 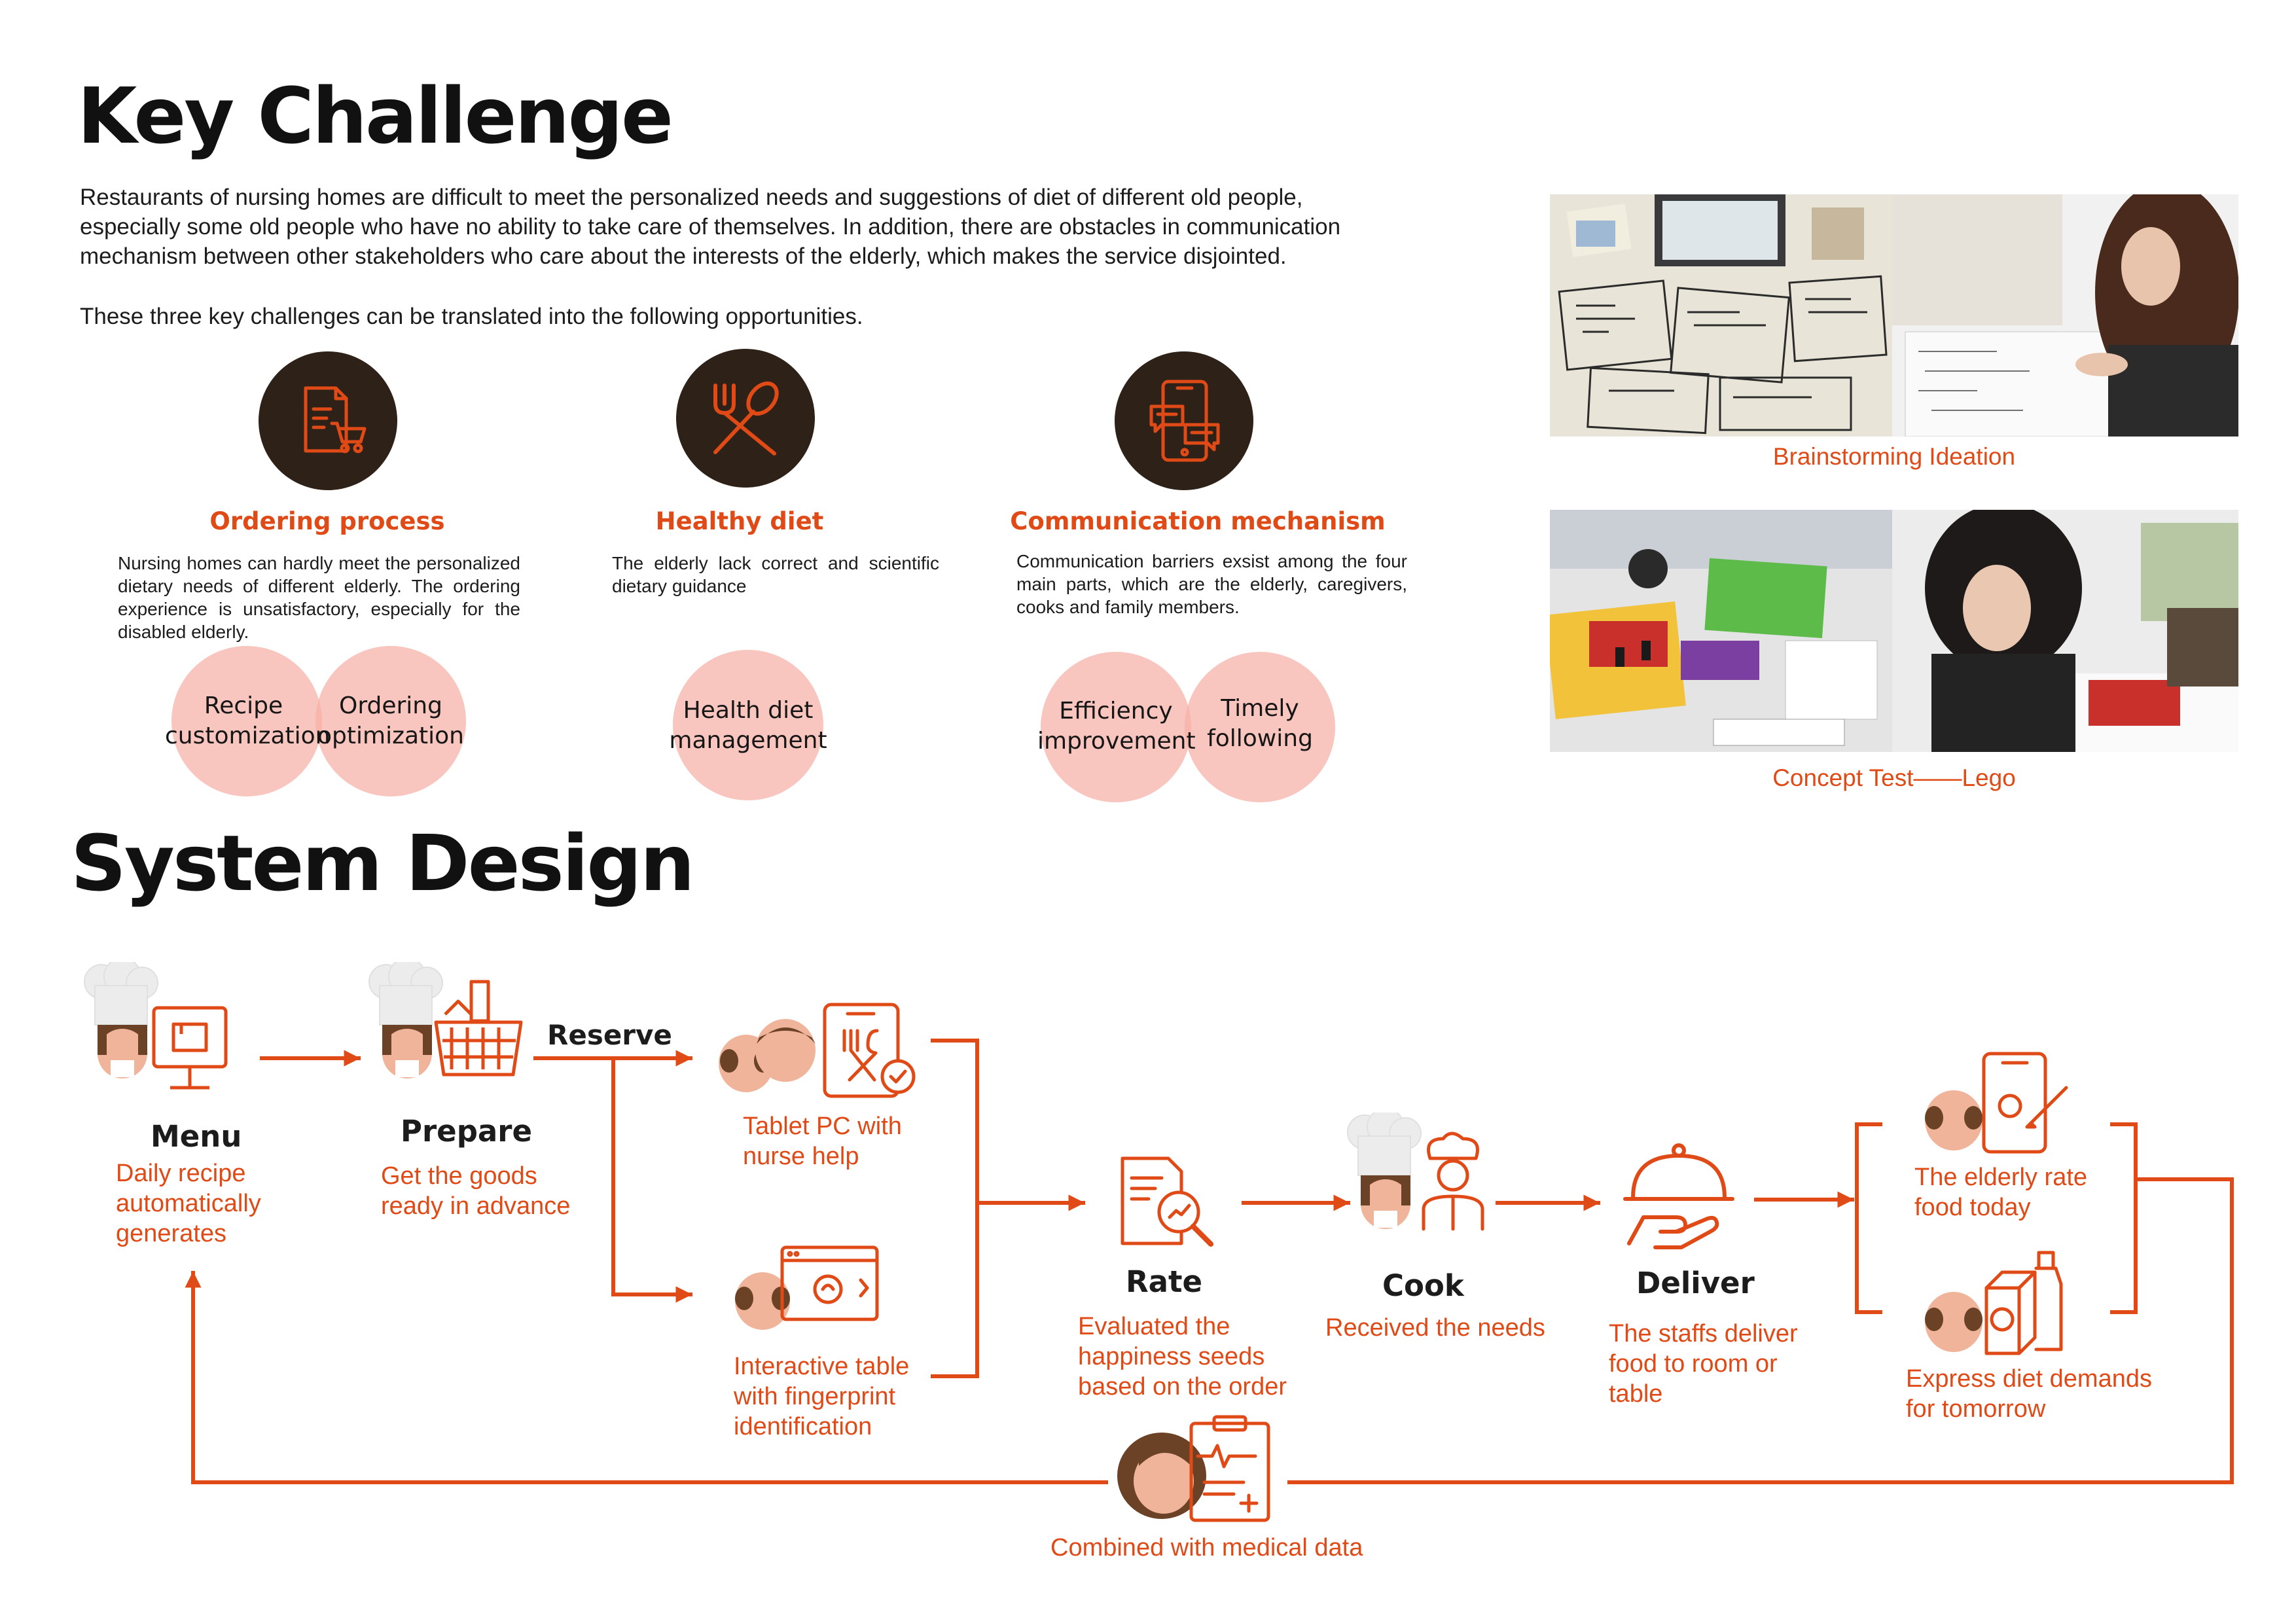 I want to click on rate-step-name: Rate, so click(x=1164, y=1281).